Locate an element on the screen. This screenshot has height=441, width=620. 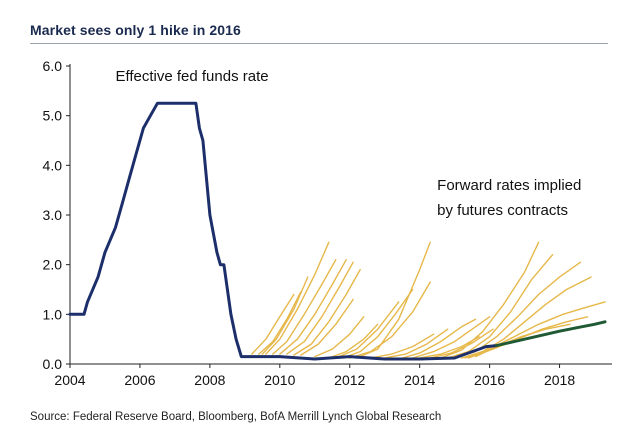
y-tick-label: 3.0 is located at coordinates (53, 215).